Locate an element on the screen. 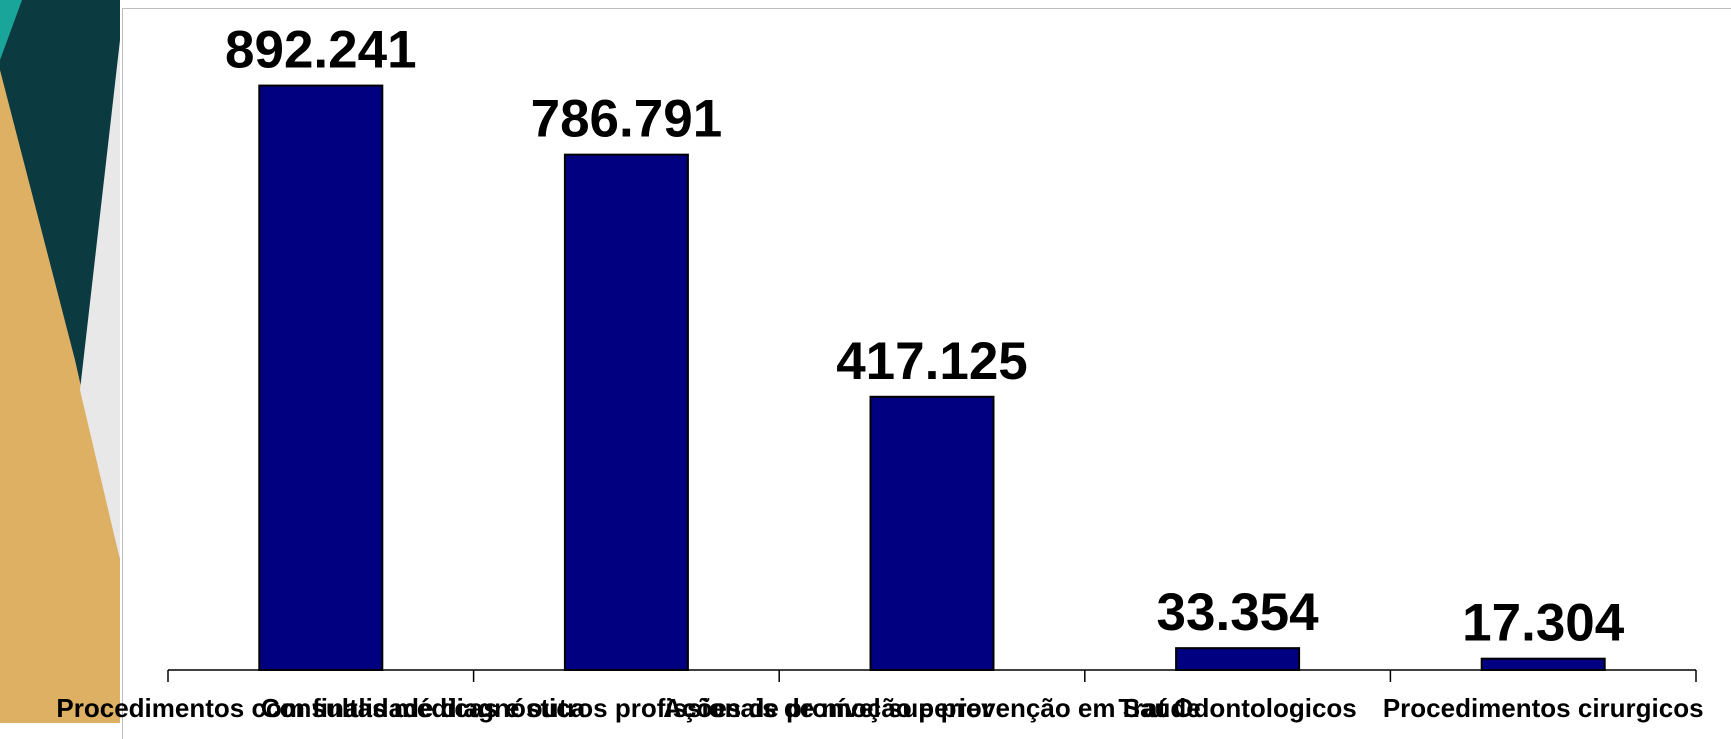  background-decoration is located at coordinates (60, 361).